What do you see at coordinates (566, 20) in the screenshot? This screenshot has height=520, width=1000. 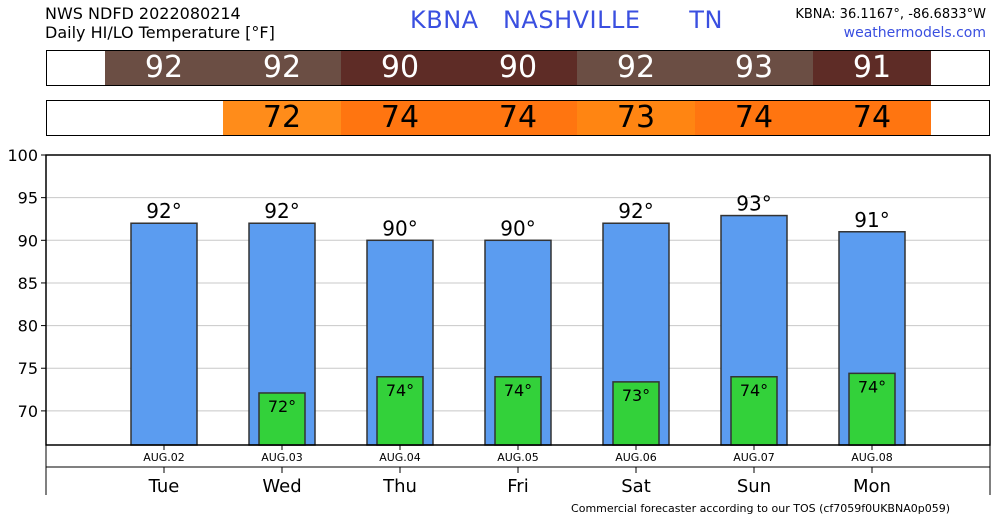 I see `station-title: KBNA NASHVILLE TN` at bounding box center [566, 20].